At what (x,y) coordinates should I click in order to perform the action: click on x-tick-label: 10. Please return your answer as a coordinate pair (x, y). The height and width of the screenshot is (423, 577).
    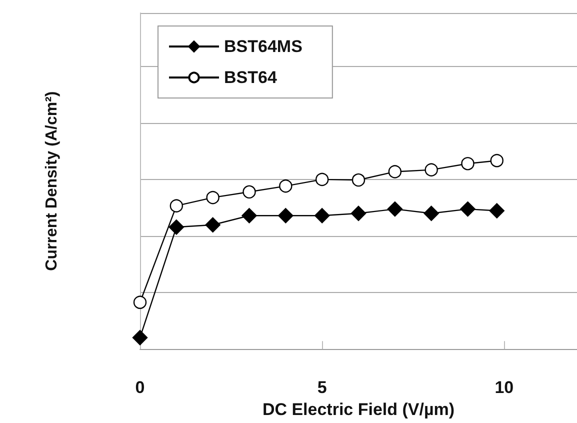
    Looking at the image, I should click on (504, 388).